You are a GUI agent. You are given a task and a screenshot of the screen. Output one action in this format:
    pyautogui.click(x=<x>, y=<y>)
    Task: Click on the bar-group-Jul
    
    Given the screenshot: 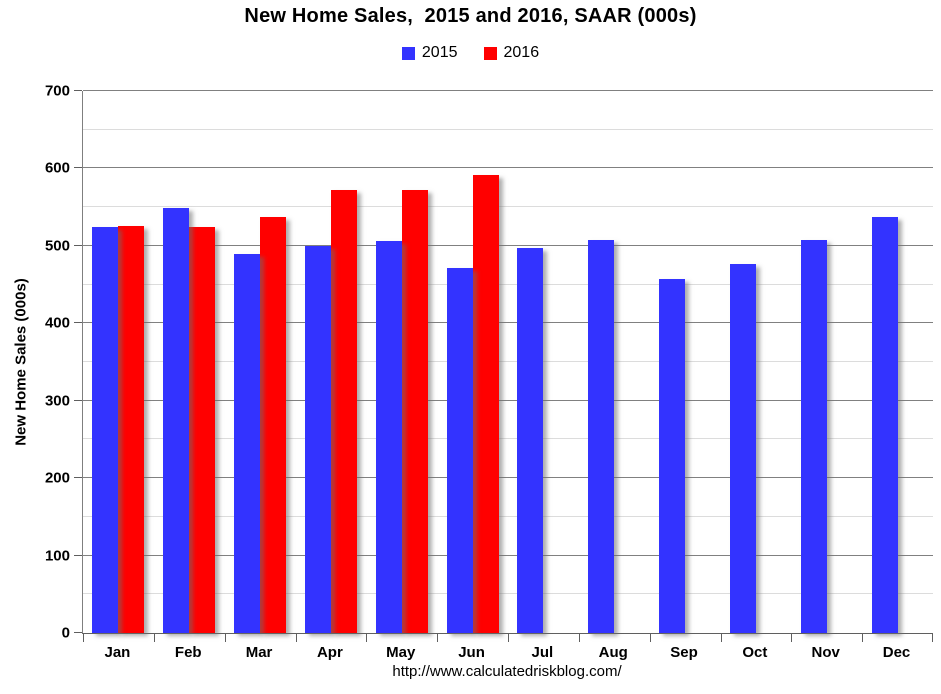 What is the action you would take?
    pyautogui.click(x=543, y=362)
    